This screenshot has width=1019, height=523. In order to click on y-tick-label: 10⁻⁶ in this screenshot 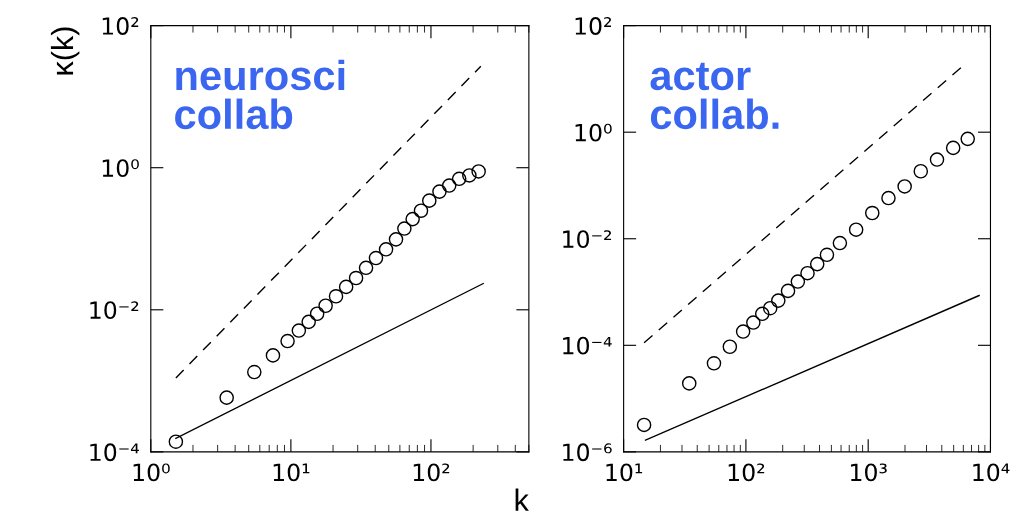, I will do `click(587, 452)`.